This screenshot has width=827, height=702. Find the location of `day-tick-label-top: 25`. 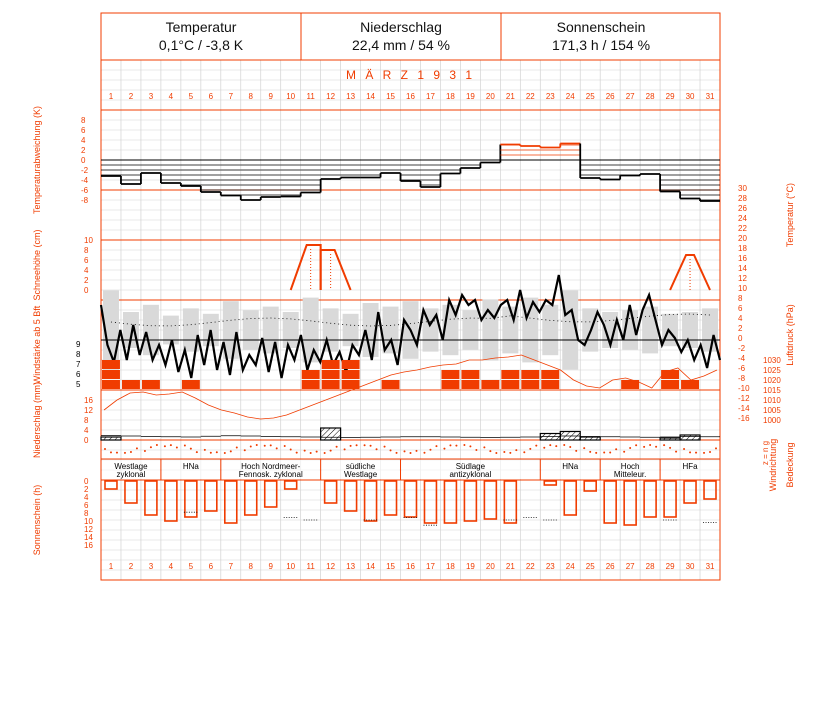

day-tick-label-top: 25 is located at coordinates (590, 96).